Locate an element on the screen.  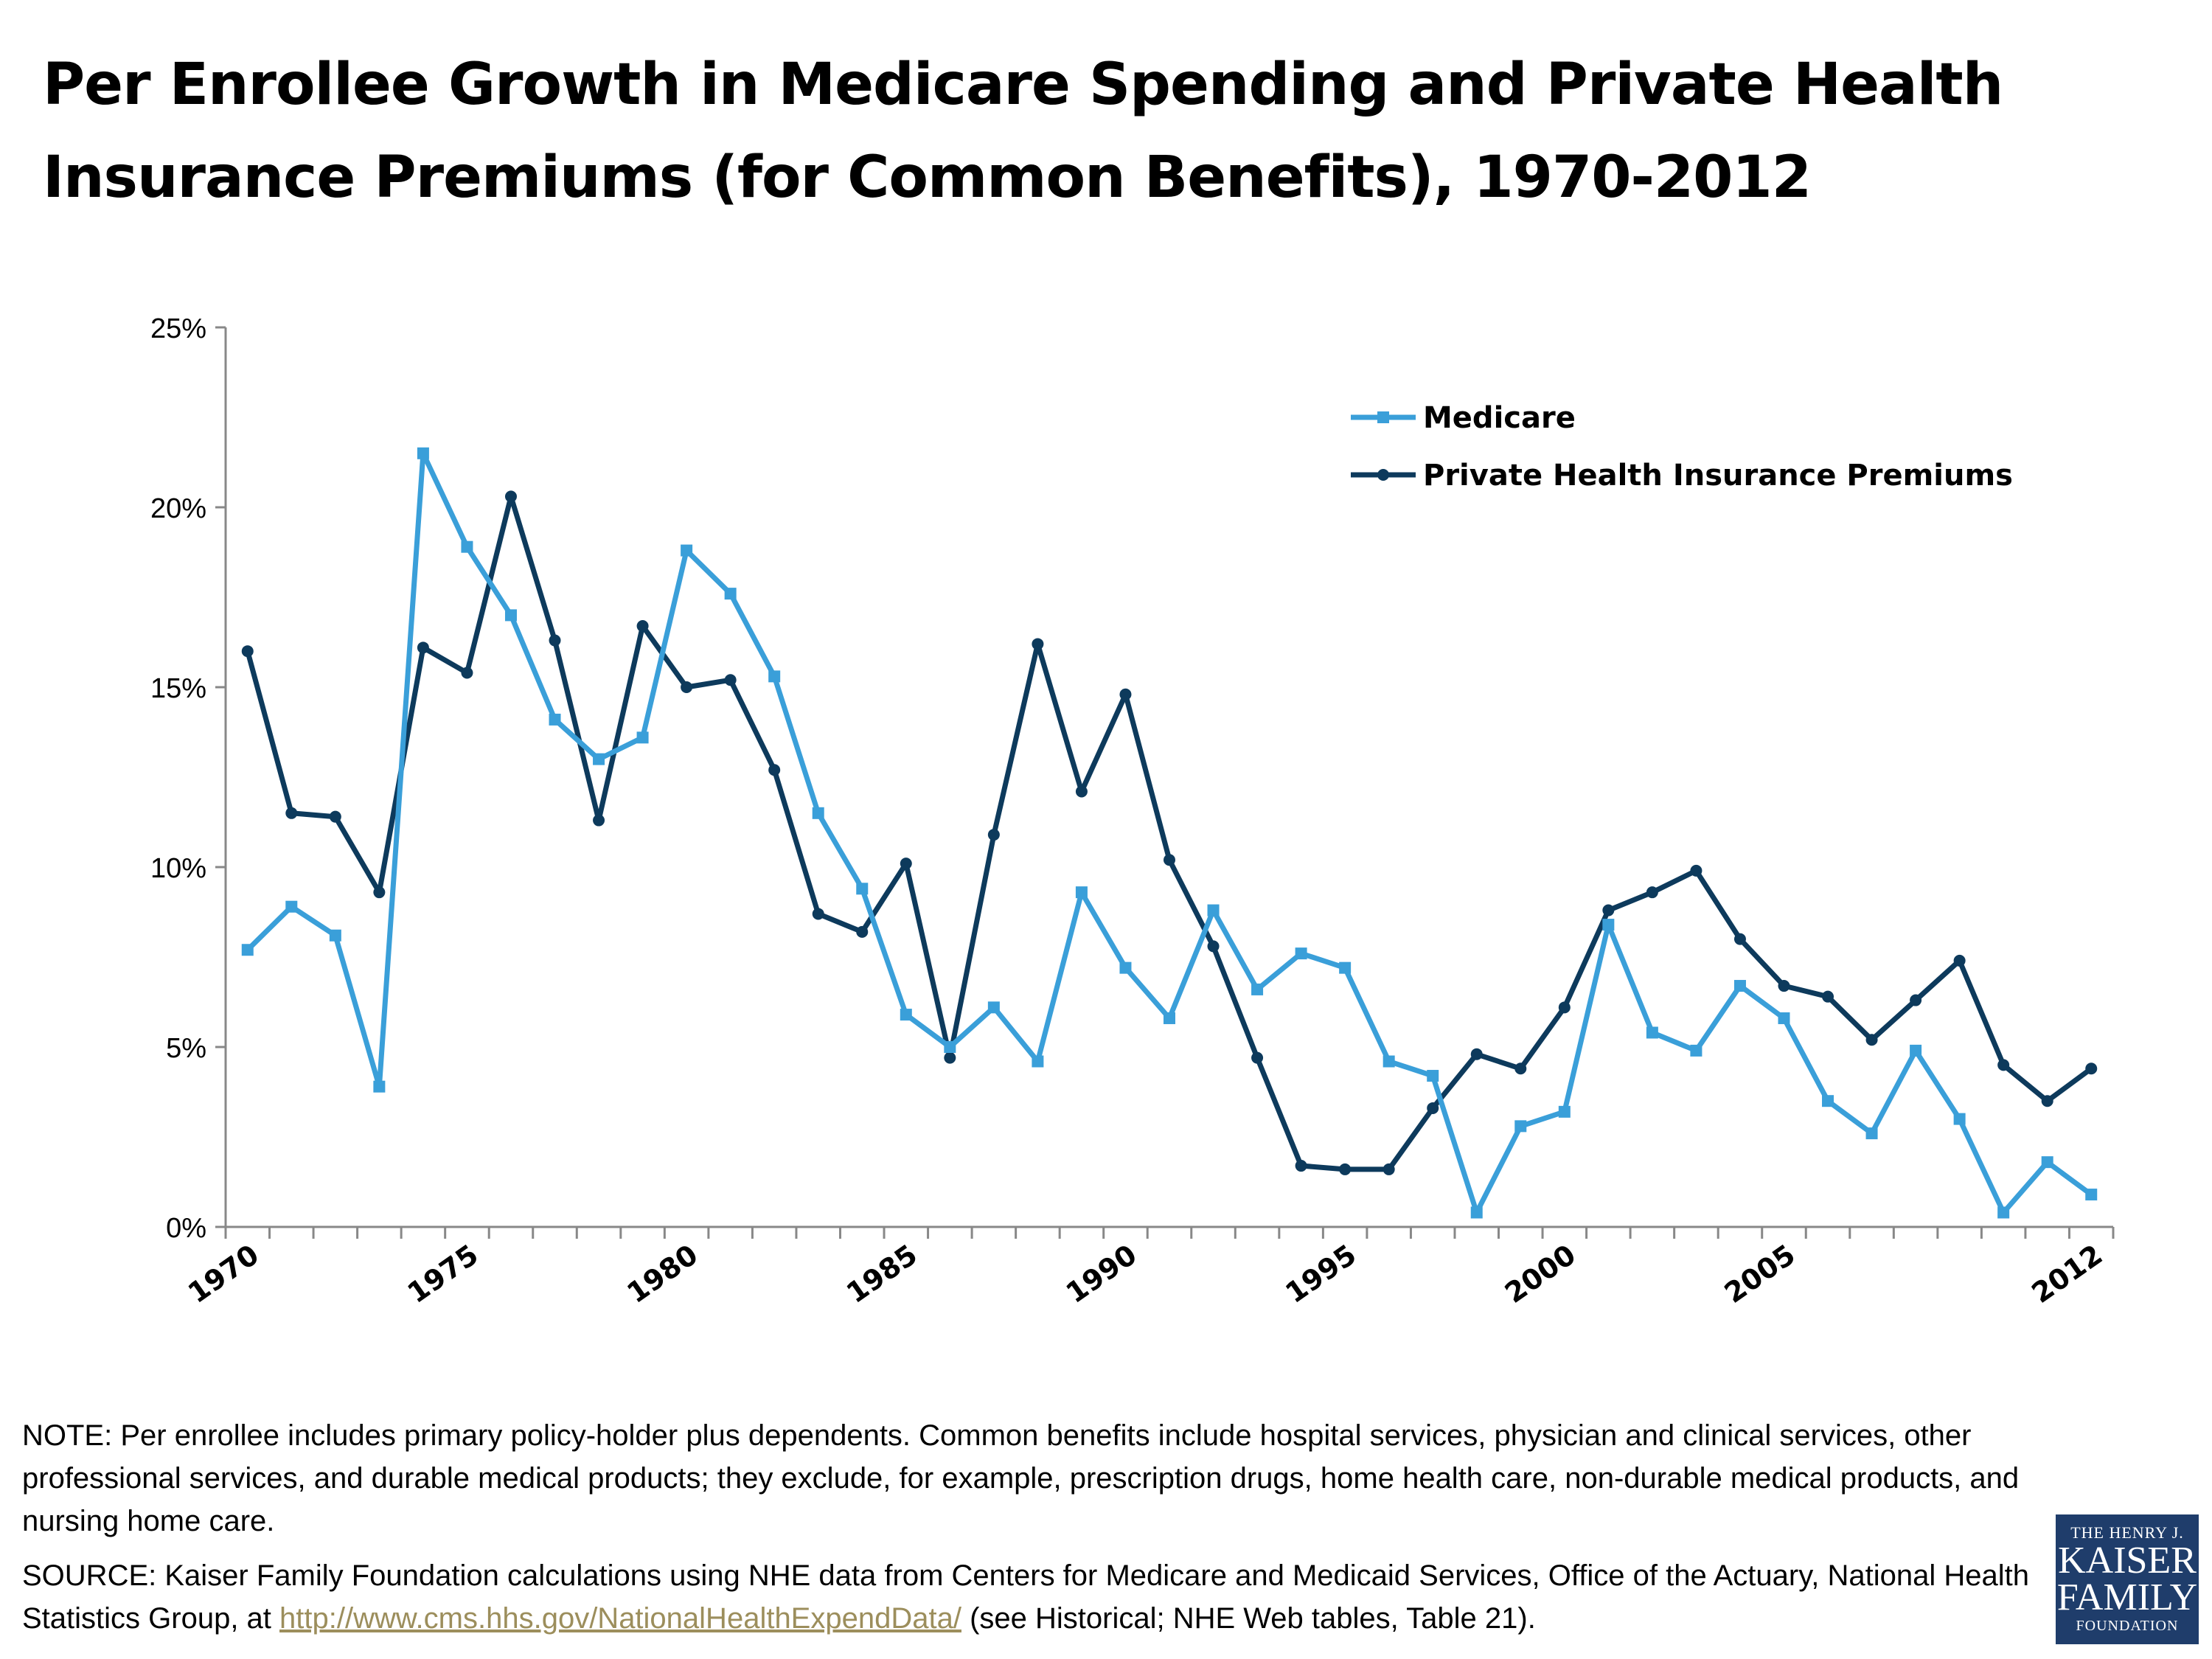
x-tick-label: 2000 is located at coordinates (1540, 1274).